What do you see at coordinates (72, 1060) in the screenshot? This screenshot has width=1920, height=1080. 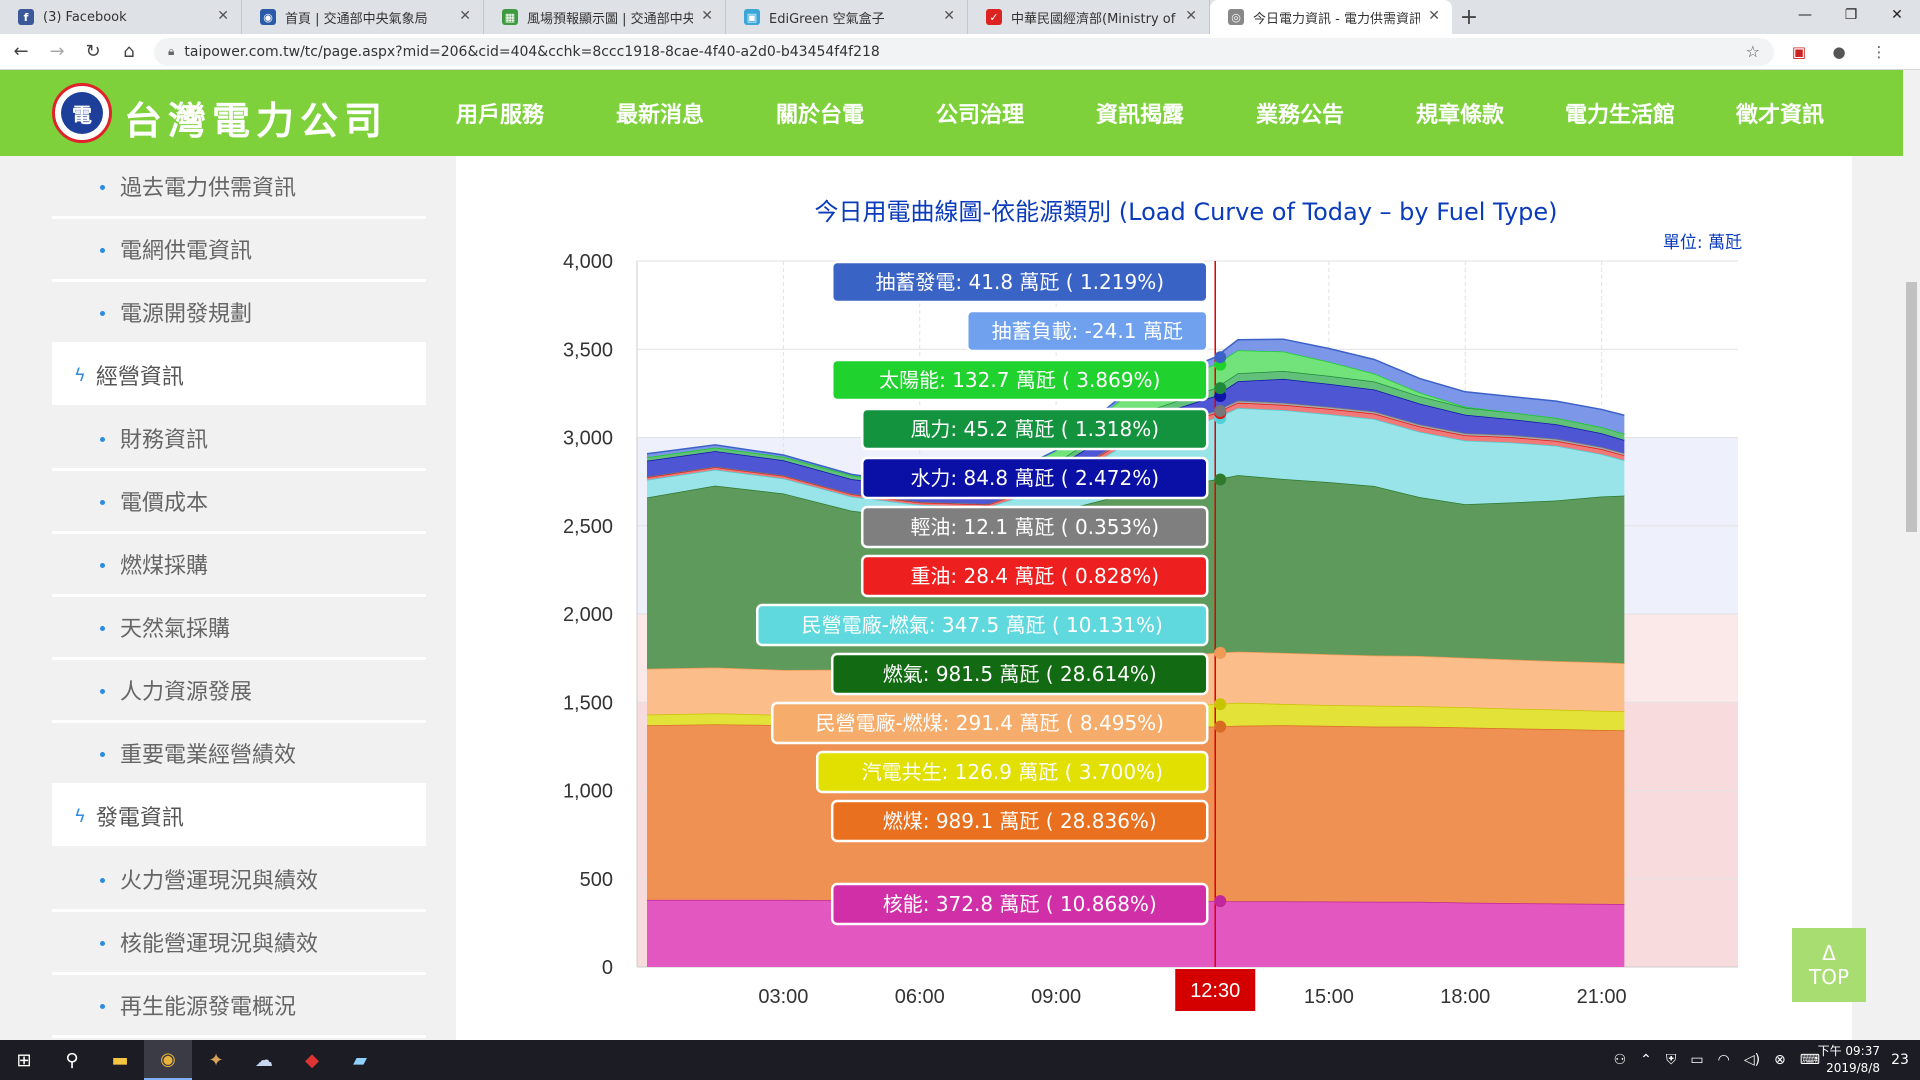 I see `search-icon: ⚲` at bounding box center [72, 1060].